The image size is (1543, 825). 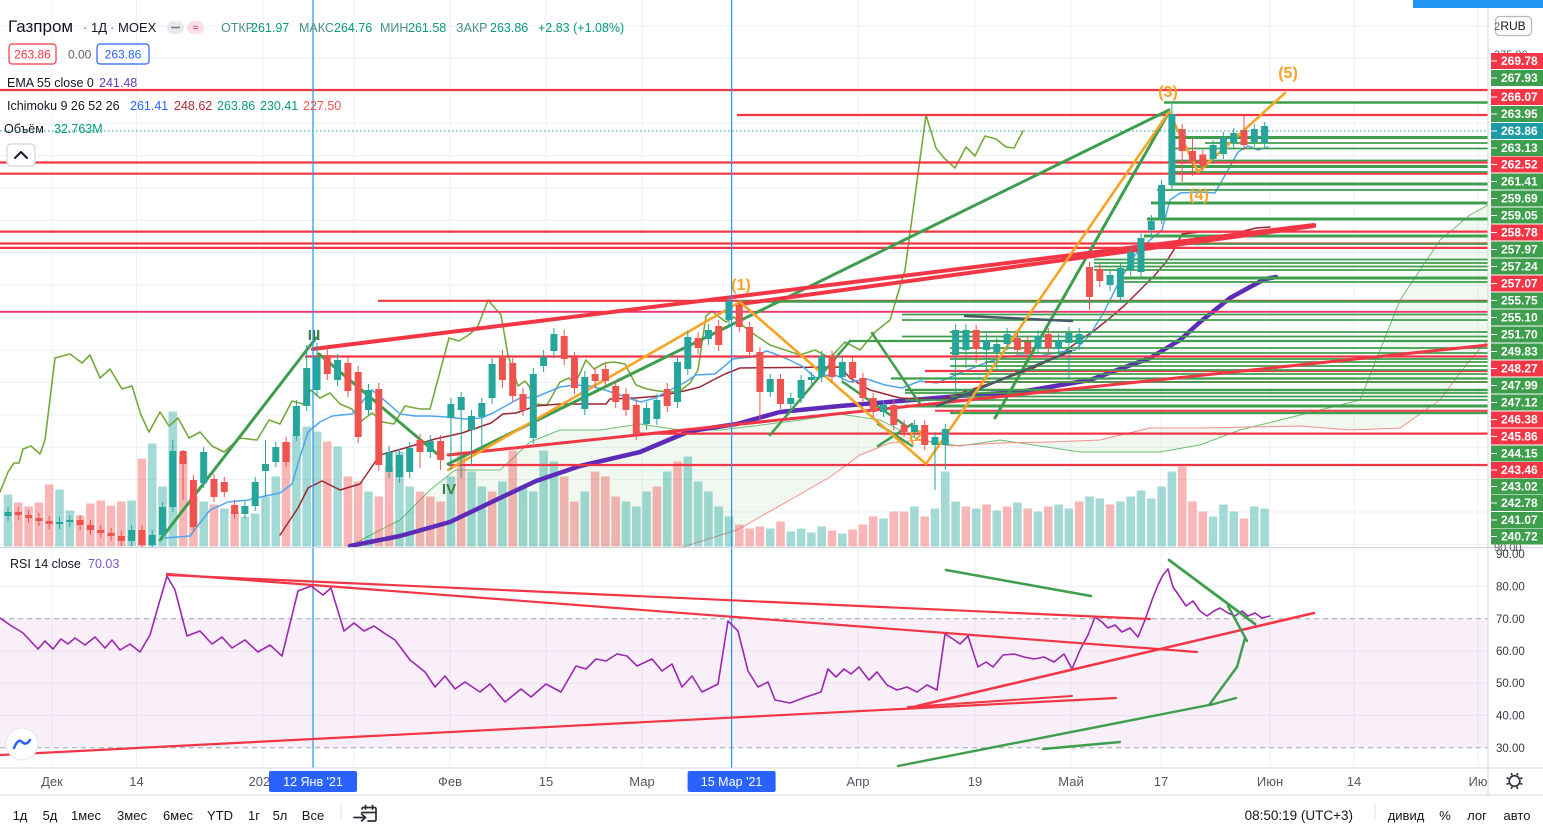 What do you see at coordinates (1168, 92) in the screenshot?
I see `svg-text: (3)` at bounding box center [1168, 92].